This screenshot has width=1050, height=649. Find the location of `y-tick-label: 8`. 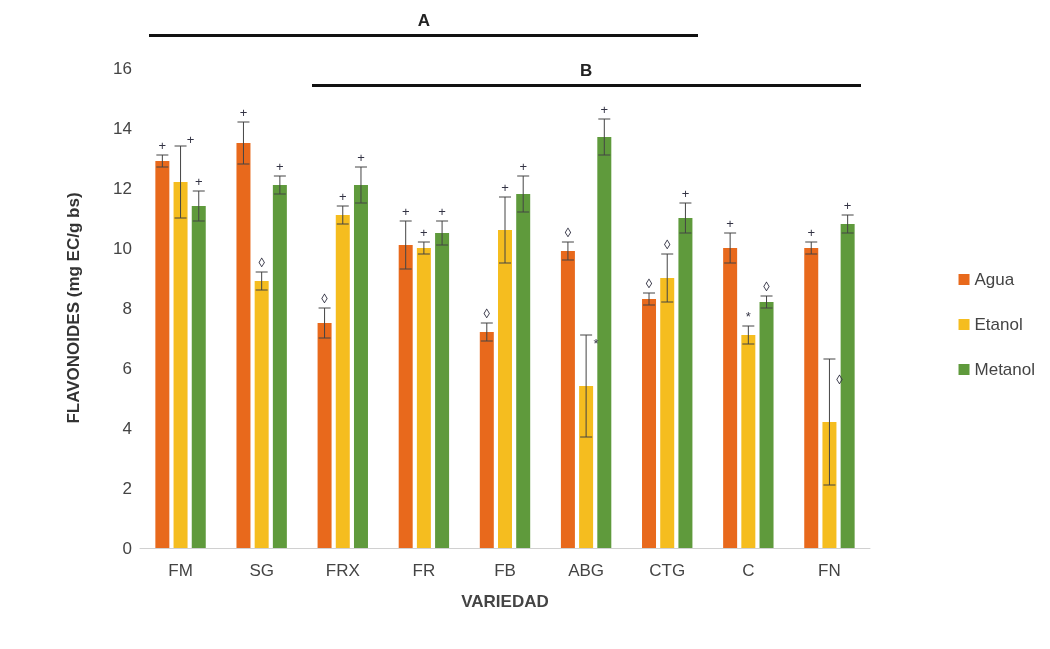

y-tick-label: 8 is located at coordinates (127, 308).